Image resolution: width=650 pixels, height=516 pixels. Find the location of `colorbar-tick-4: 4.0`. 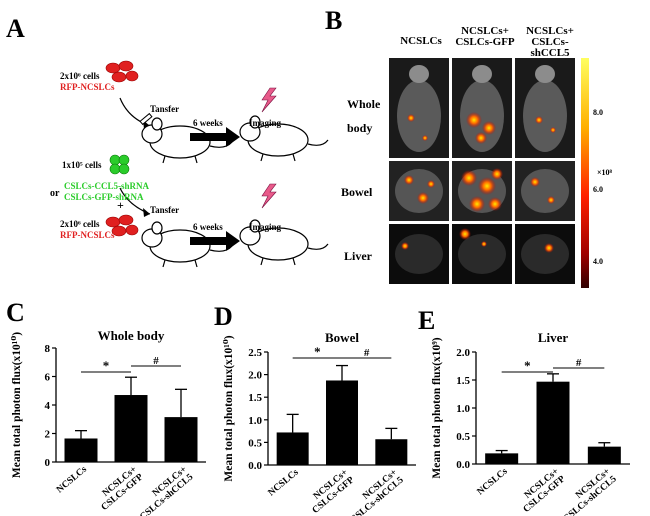

colorbar-tick-4: 4.0 is located at coordinates (598, 261).